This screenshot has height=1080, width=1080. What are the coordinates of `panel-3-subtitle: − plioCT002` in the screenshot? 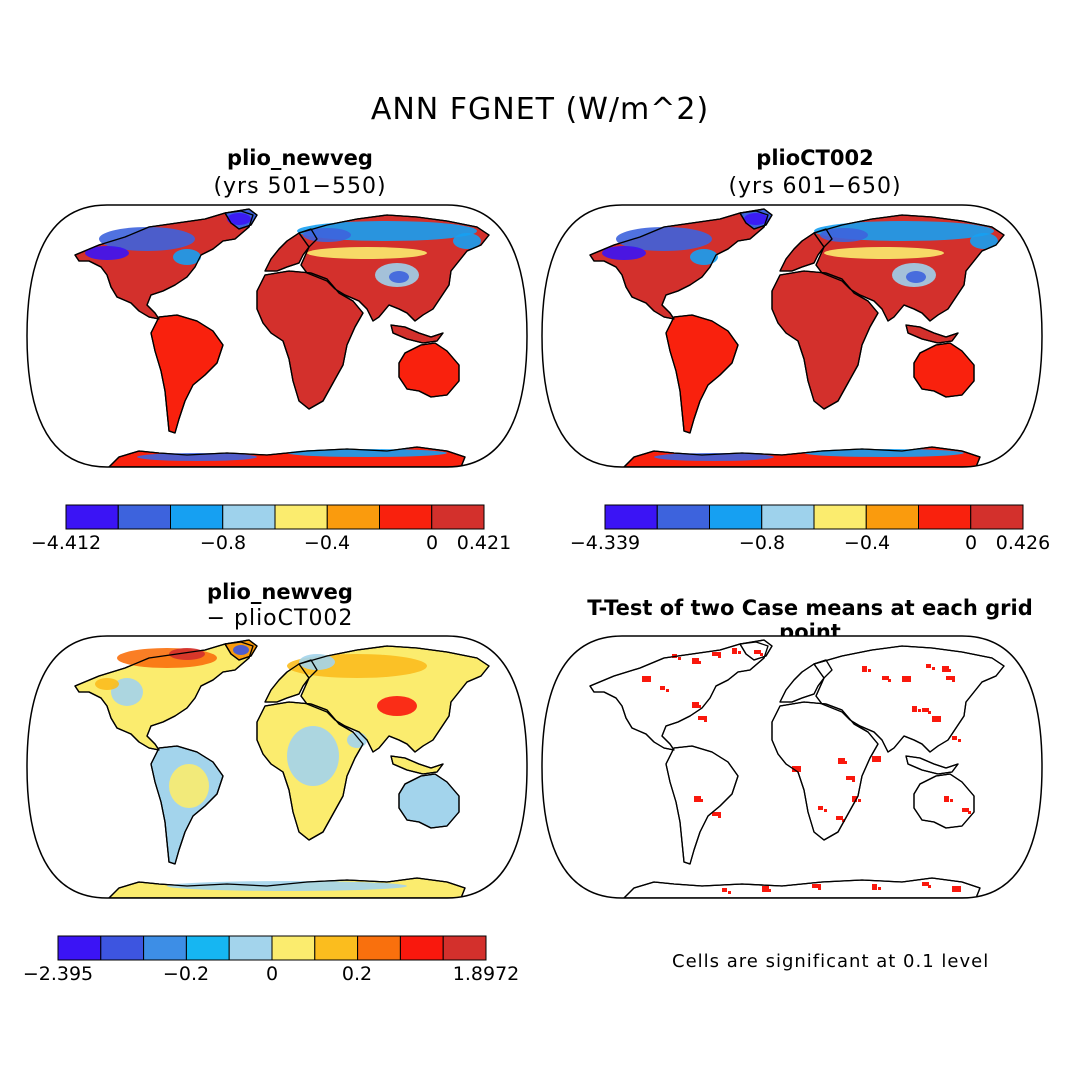 It's located at (280, 618).